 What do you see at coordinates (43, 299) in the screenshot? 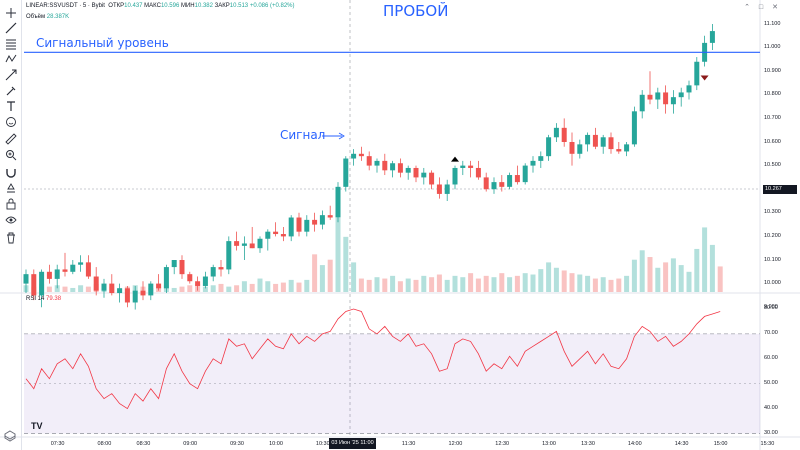
I see `rsi-legend: RSI 14 79.38` at bounding box center [43, 299].